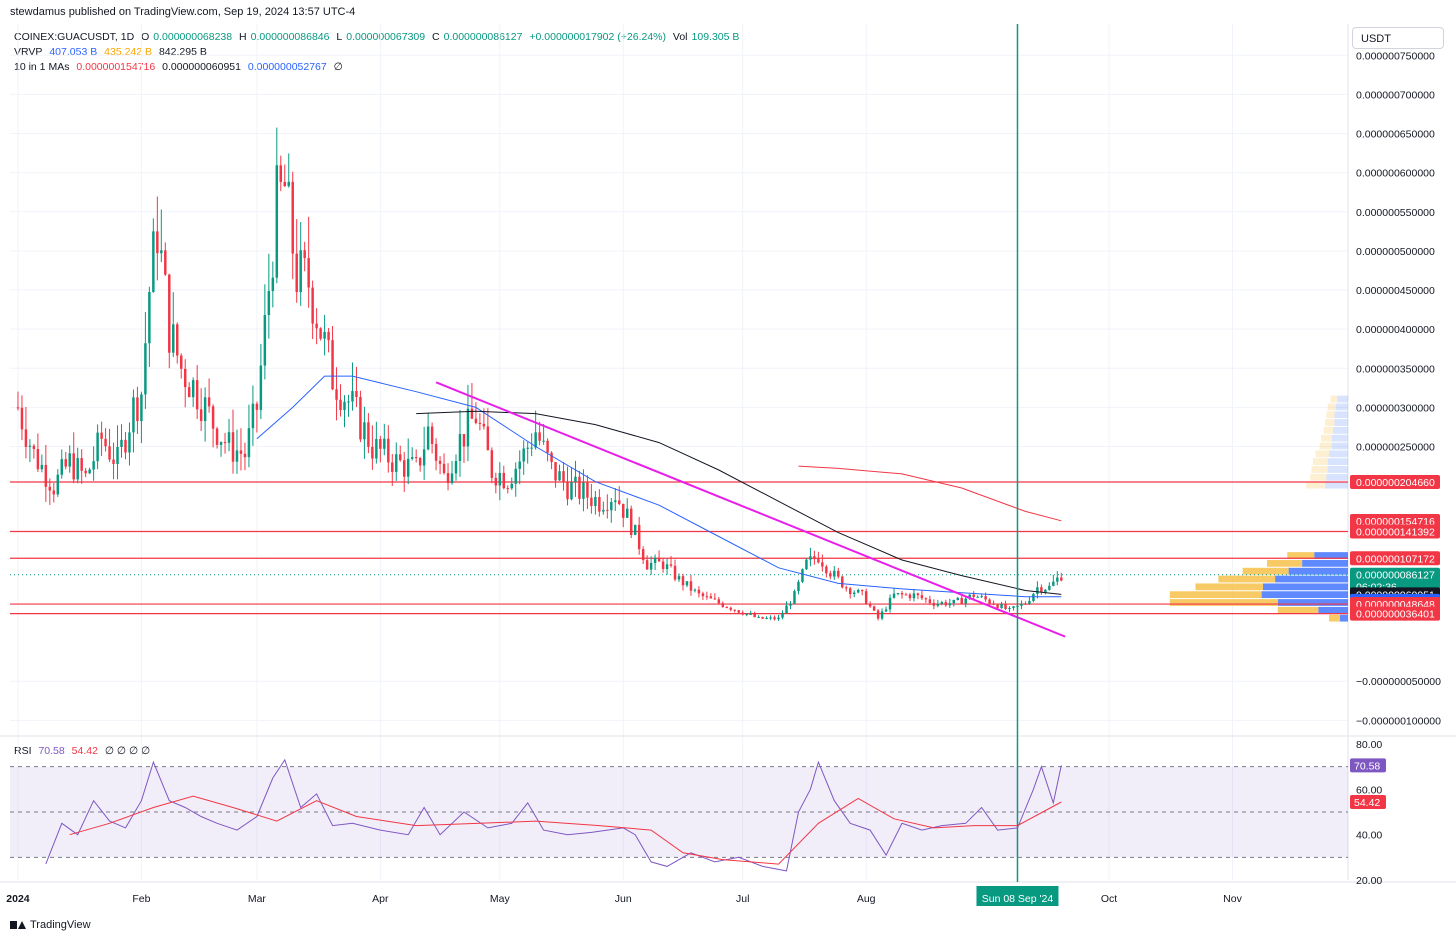 This screenshot has height=940, width=1456. Describe the element at coordinates (1398, 721) in the screenshot. I see `price-tick-label: −0.000000100000` at that location.